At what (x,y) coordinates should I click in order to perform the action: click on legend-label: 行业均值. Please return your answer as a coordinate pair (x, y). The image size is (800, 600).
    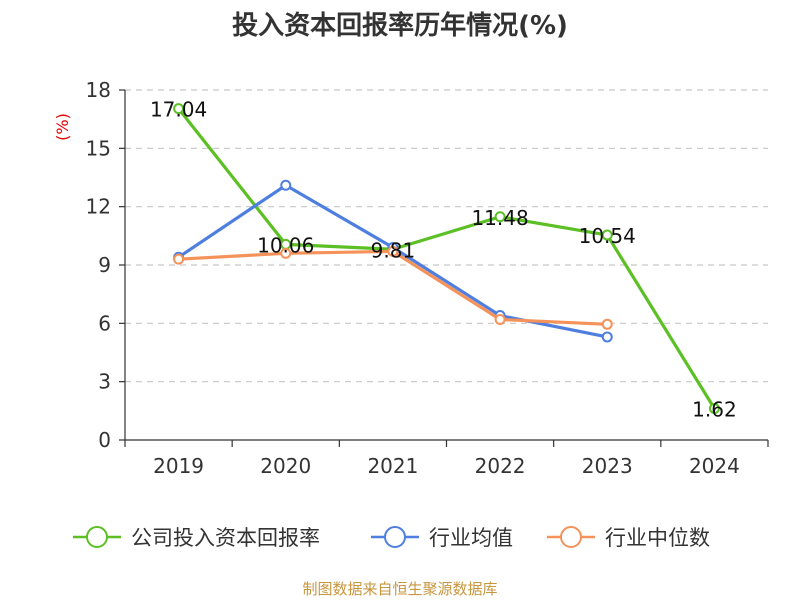
    Looking at the image, I should click on (471, 538).